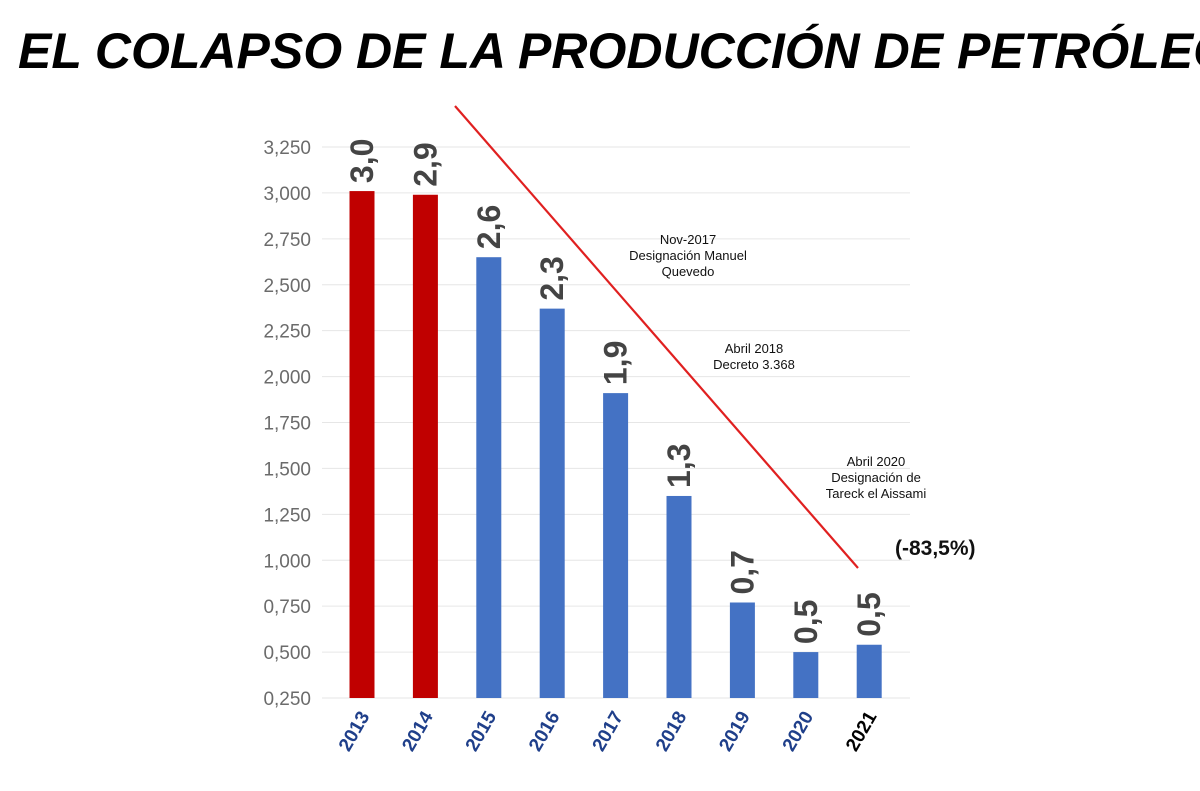 This screenshot has height=791, width=1200. What do you see at coordinates (362, 161) in the screenshot?
I see `data-label-2013: 3,0` at bounding box center [362, 161].